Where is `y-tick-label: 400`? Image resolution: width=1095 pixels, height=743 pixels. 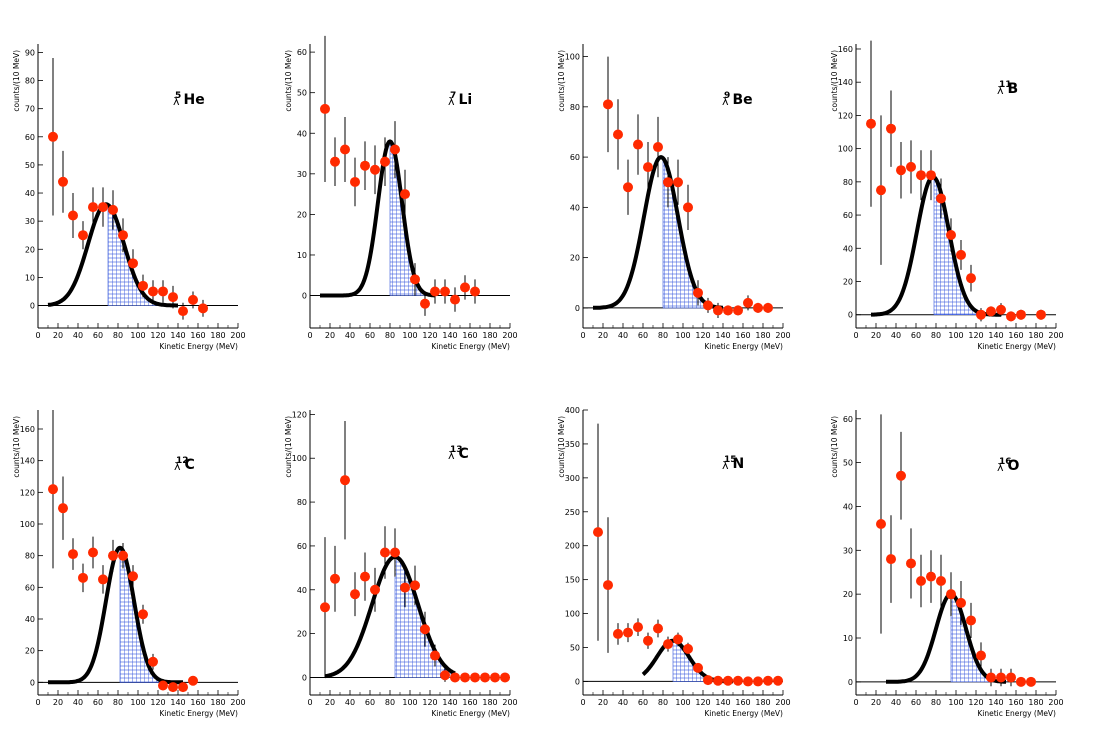
y-tick-label: 400 is located at coordinates (572, 410).